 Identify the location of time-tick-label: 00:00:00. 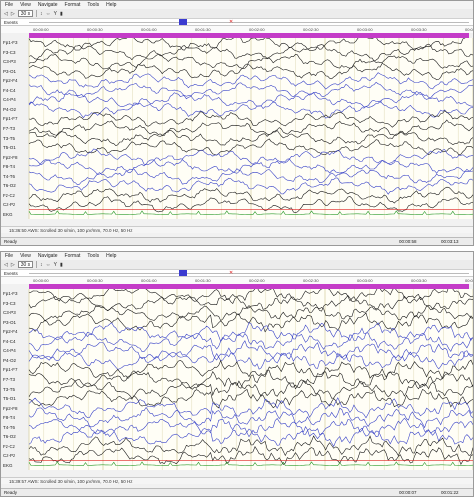
(41, 280).